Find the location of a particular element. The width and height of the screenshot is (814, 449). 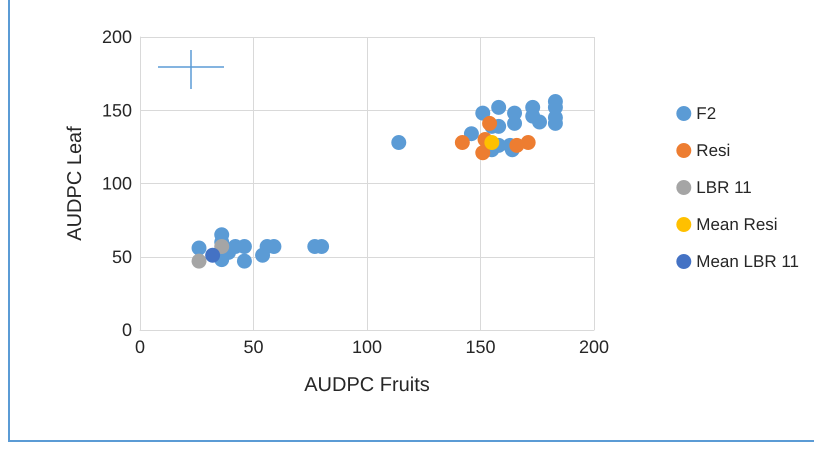

x-tick-label: 0 is located at coordinates (140, 347).